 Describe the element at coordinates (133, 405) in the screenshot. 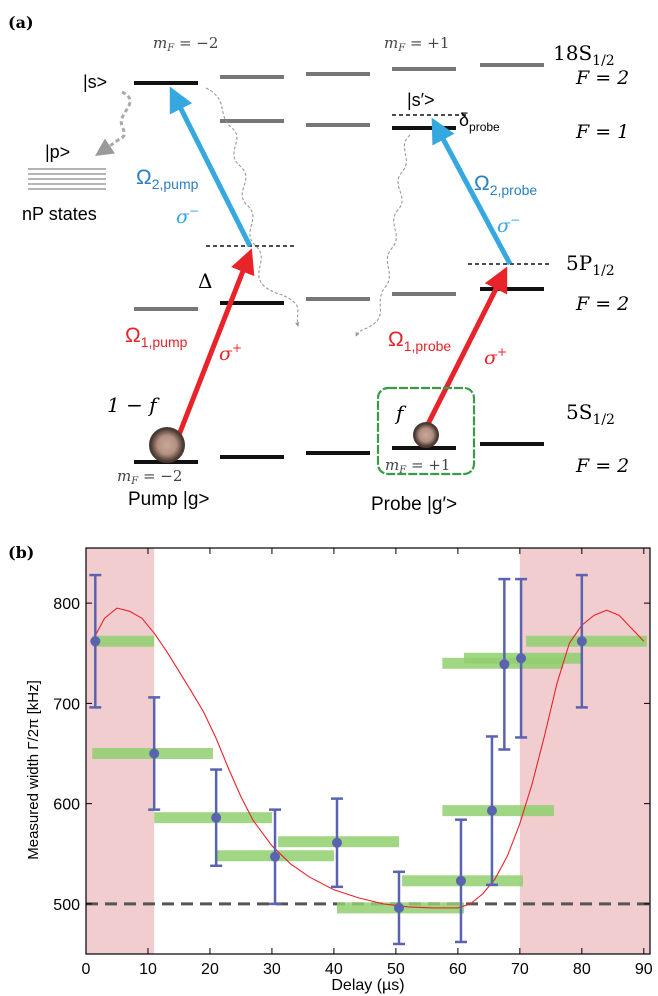

I see `one-minus-f-label: 1 − f` at that location.